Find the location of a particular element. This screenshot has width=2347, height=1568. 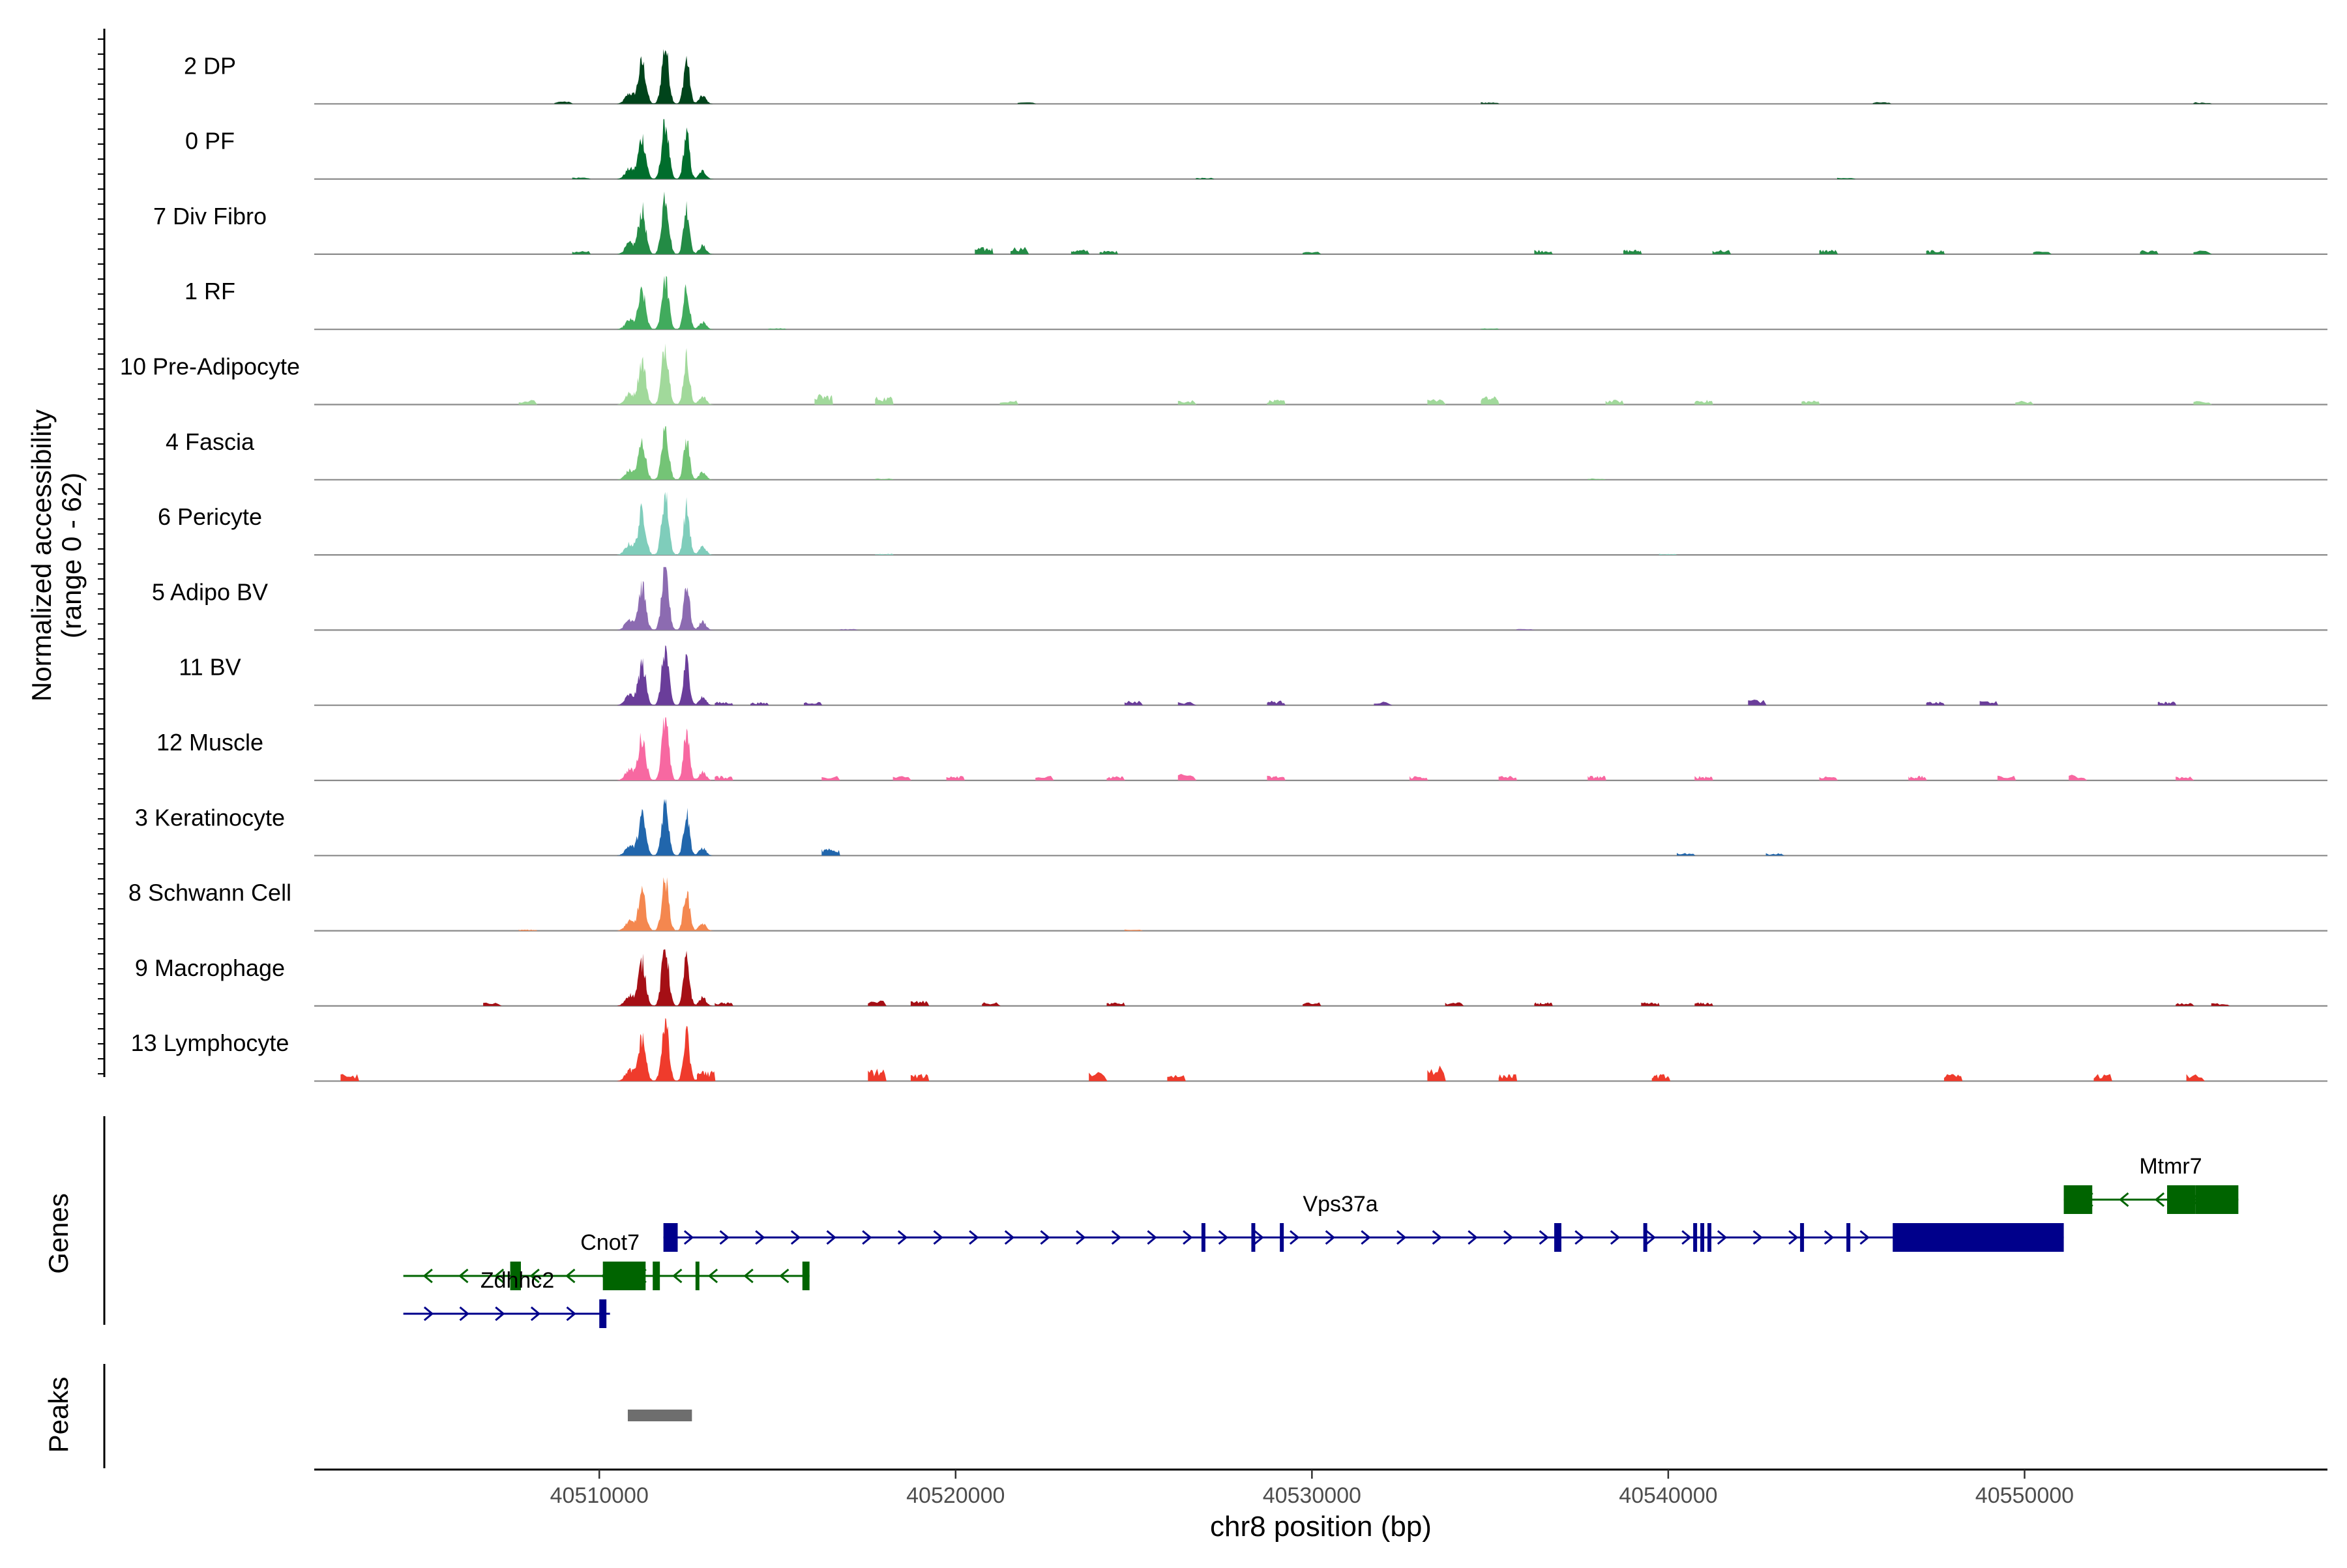

track-label: 3 Keratinocyte is located at coordinates (210, 818).